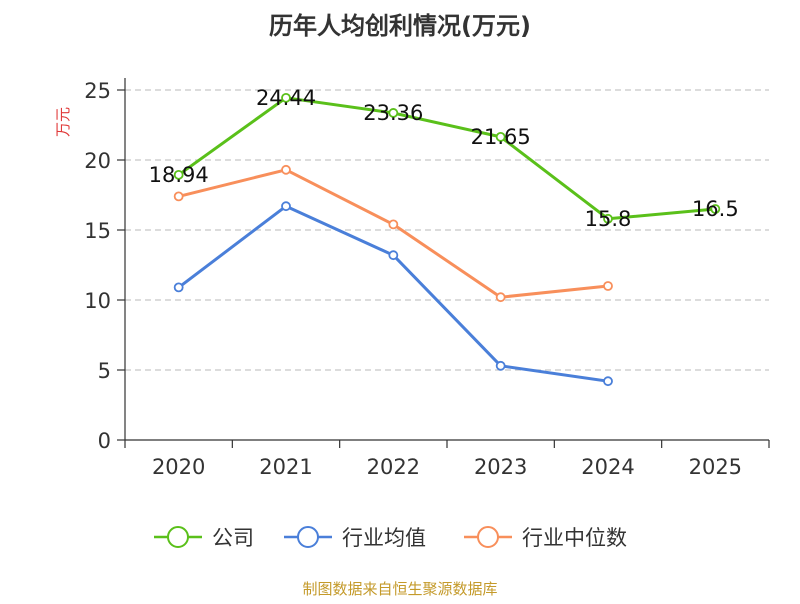  Describe the element at coordinates (104, 441) in the screenshot. I see `y-tick-label: 0` at that location.